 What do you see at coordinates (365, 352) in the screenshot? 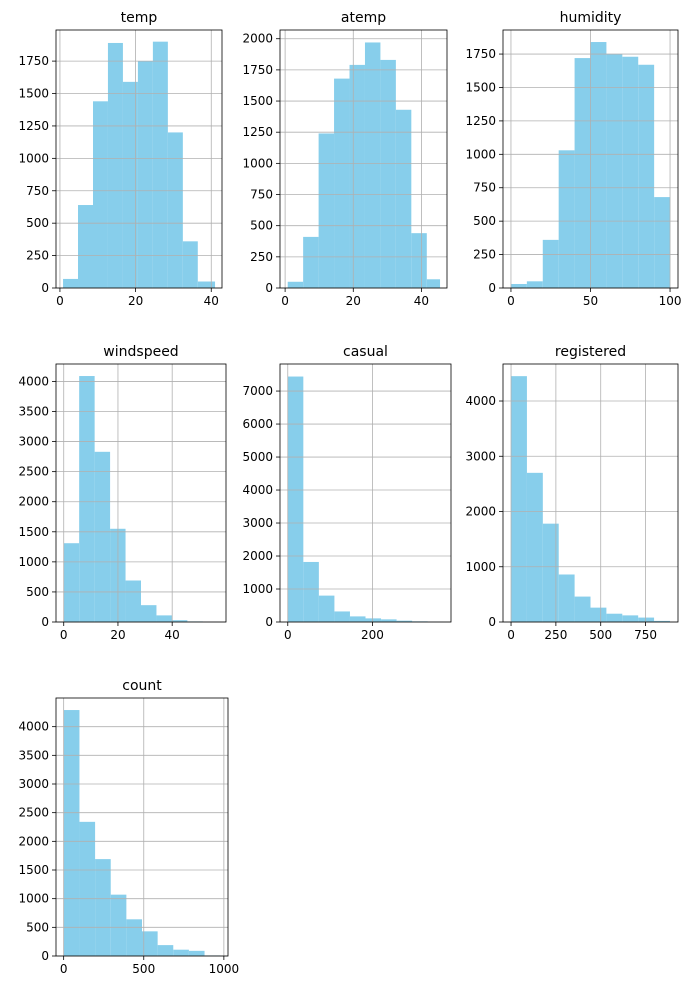
I see `subplot-title: casual` at bounding box center [365, 352].